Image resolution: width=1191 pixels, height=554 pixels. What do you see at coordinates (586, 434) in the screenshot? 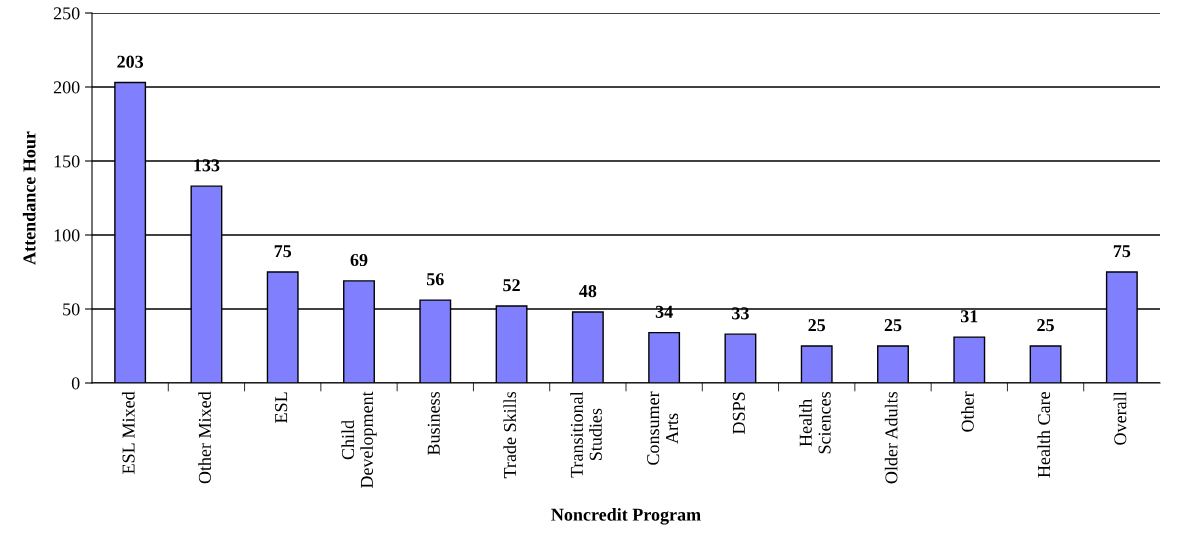
I see `x-tick-label: Transitional Studies` at bounding box center [586, 434].